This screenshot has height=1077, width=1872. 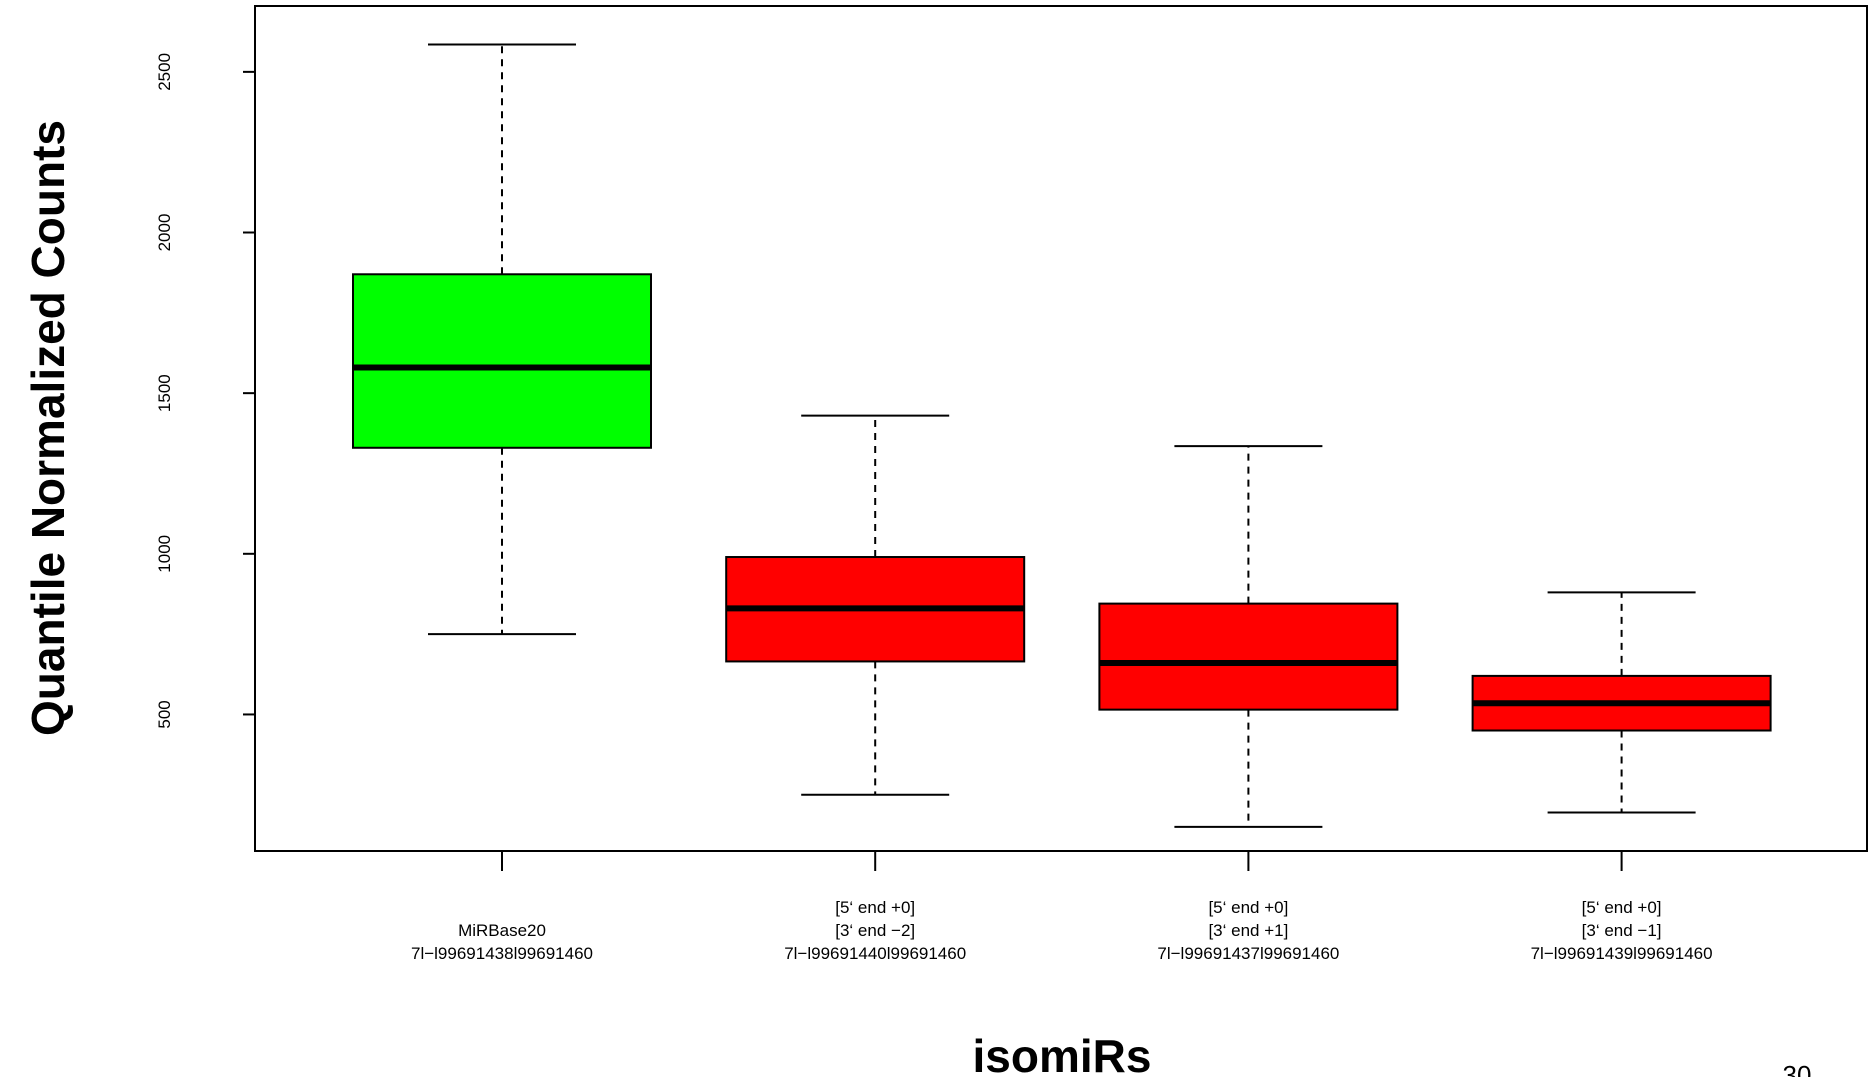 What do you see at coordinates (502, 930) in the screenshot?
I see `x-tick-label: MiRBase20` at bounding box center [502, 930].